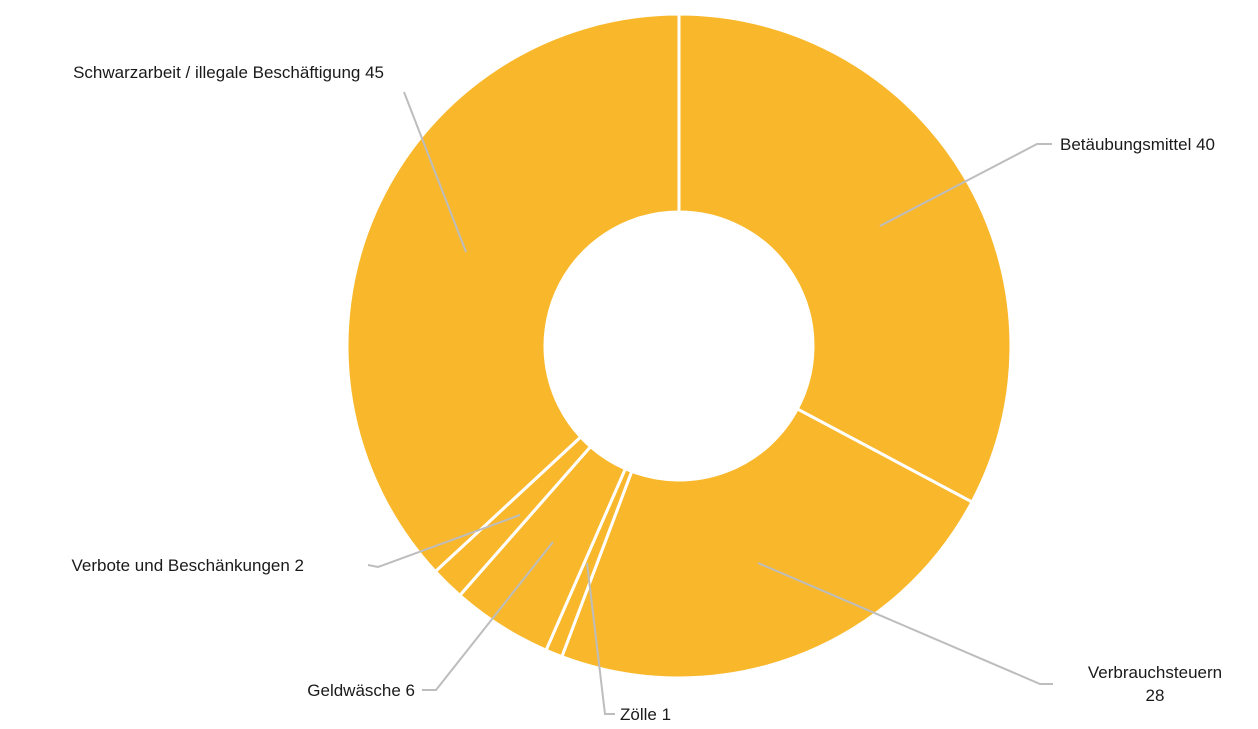  I want to click on data-label-geldwäsche: Geldwäsche 6, so click(361, 690).